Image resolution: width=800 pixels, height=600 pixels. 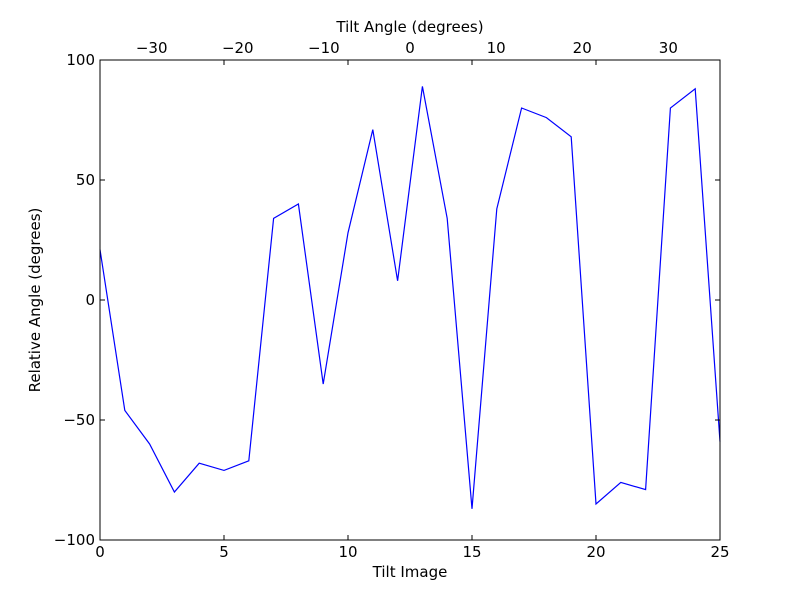 I want to click on top-x-axis-label: Tilt Angle (degrees), so click(x=409, y=27).